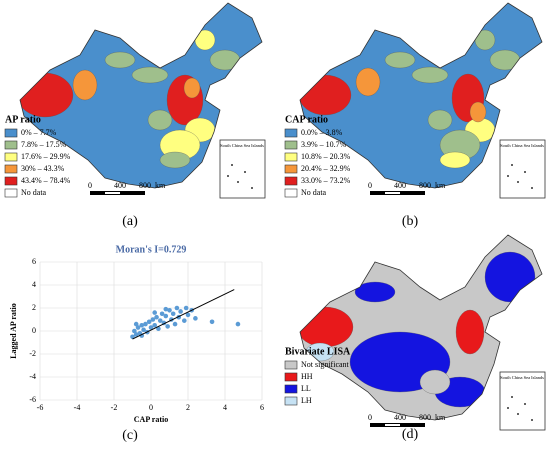  What do you see at coordinates (151, 419) in the screenshot?
I see `x-axis-label: CAP ratio` at bounding box center [151, 419].